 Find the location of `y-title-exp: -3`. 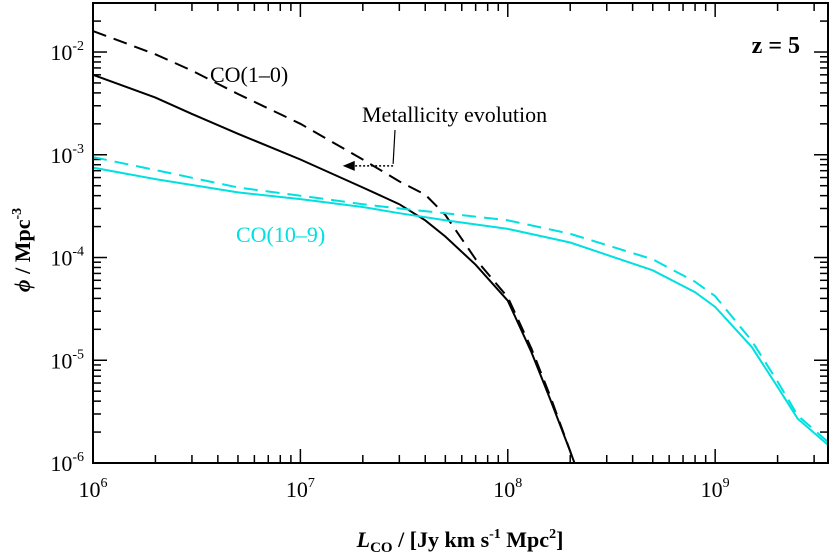

y-title-exp: -3 is located at coordinates (17, 214).